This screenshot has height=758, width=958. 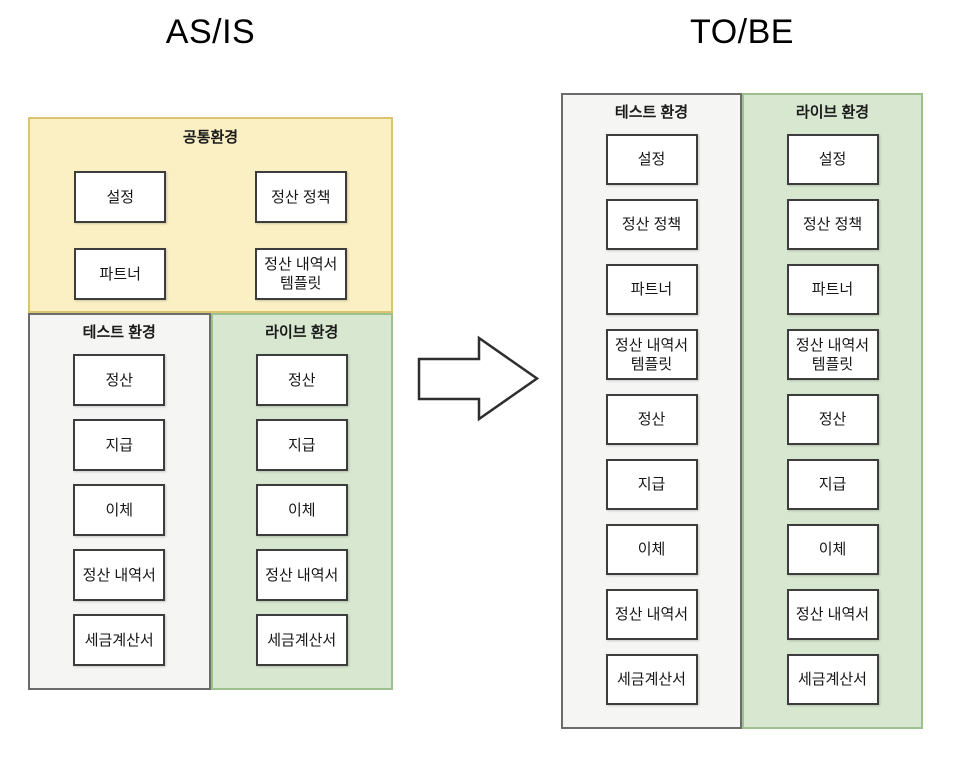 I want to click on asis-live-box-list: 정산 지급 이체 정산 내역서 세금계산서, so click(x=301, y=510).